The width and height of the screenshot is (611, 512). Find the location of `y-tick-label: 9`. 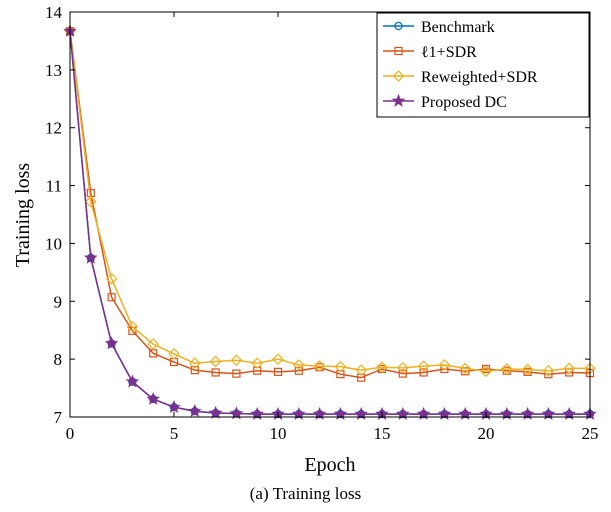

y-tick-label: 9 is located at coordinates (58, 301).